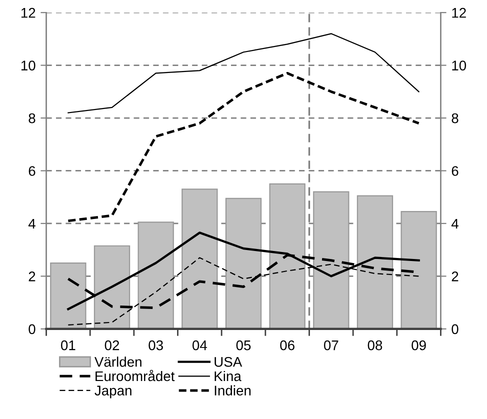 The height and width of the screenshot is (419, 487). Describe the element at coordinates (135, 376) in the screenshot. I see `legend-label: Euroområdet` at that location.